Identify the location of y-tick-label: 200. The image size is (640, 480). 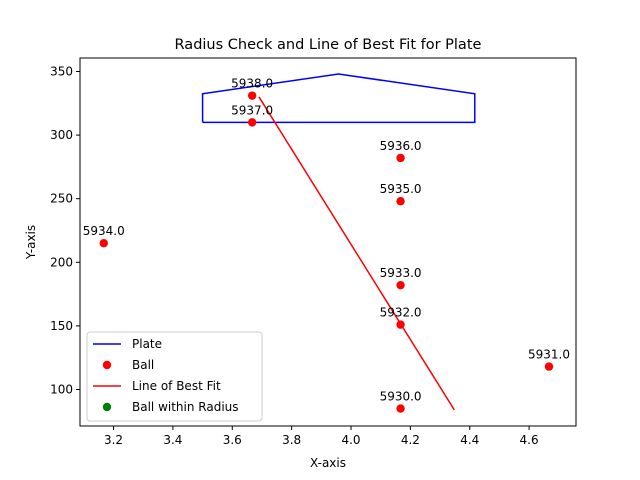
(61, 262).